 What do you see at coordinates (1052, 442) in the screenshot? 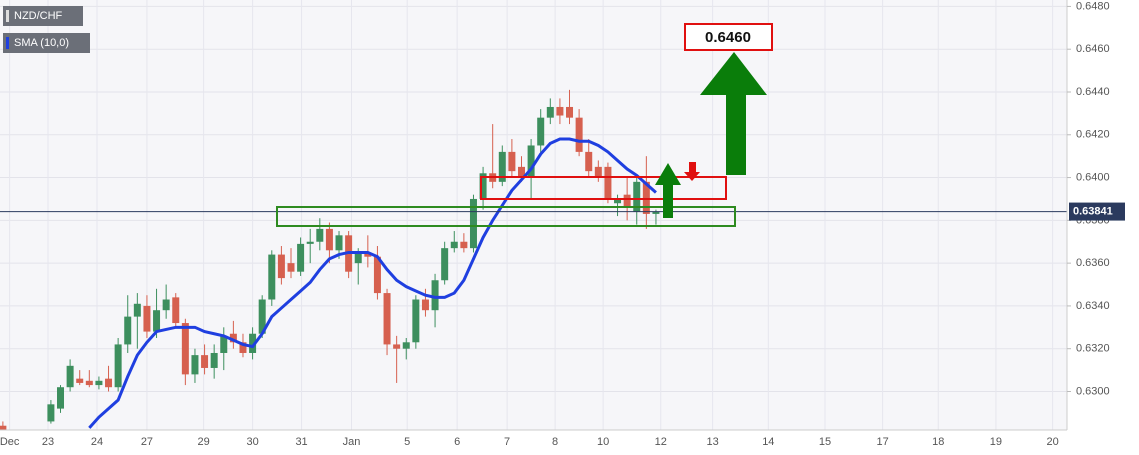
I see `x-tick-label: 20` at bounding box center [1052, 442].